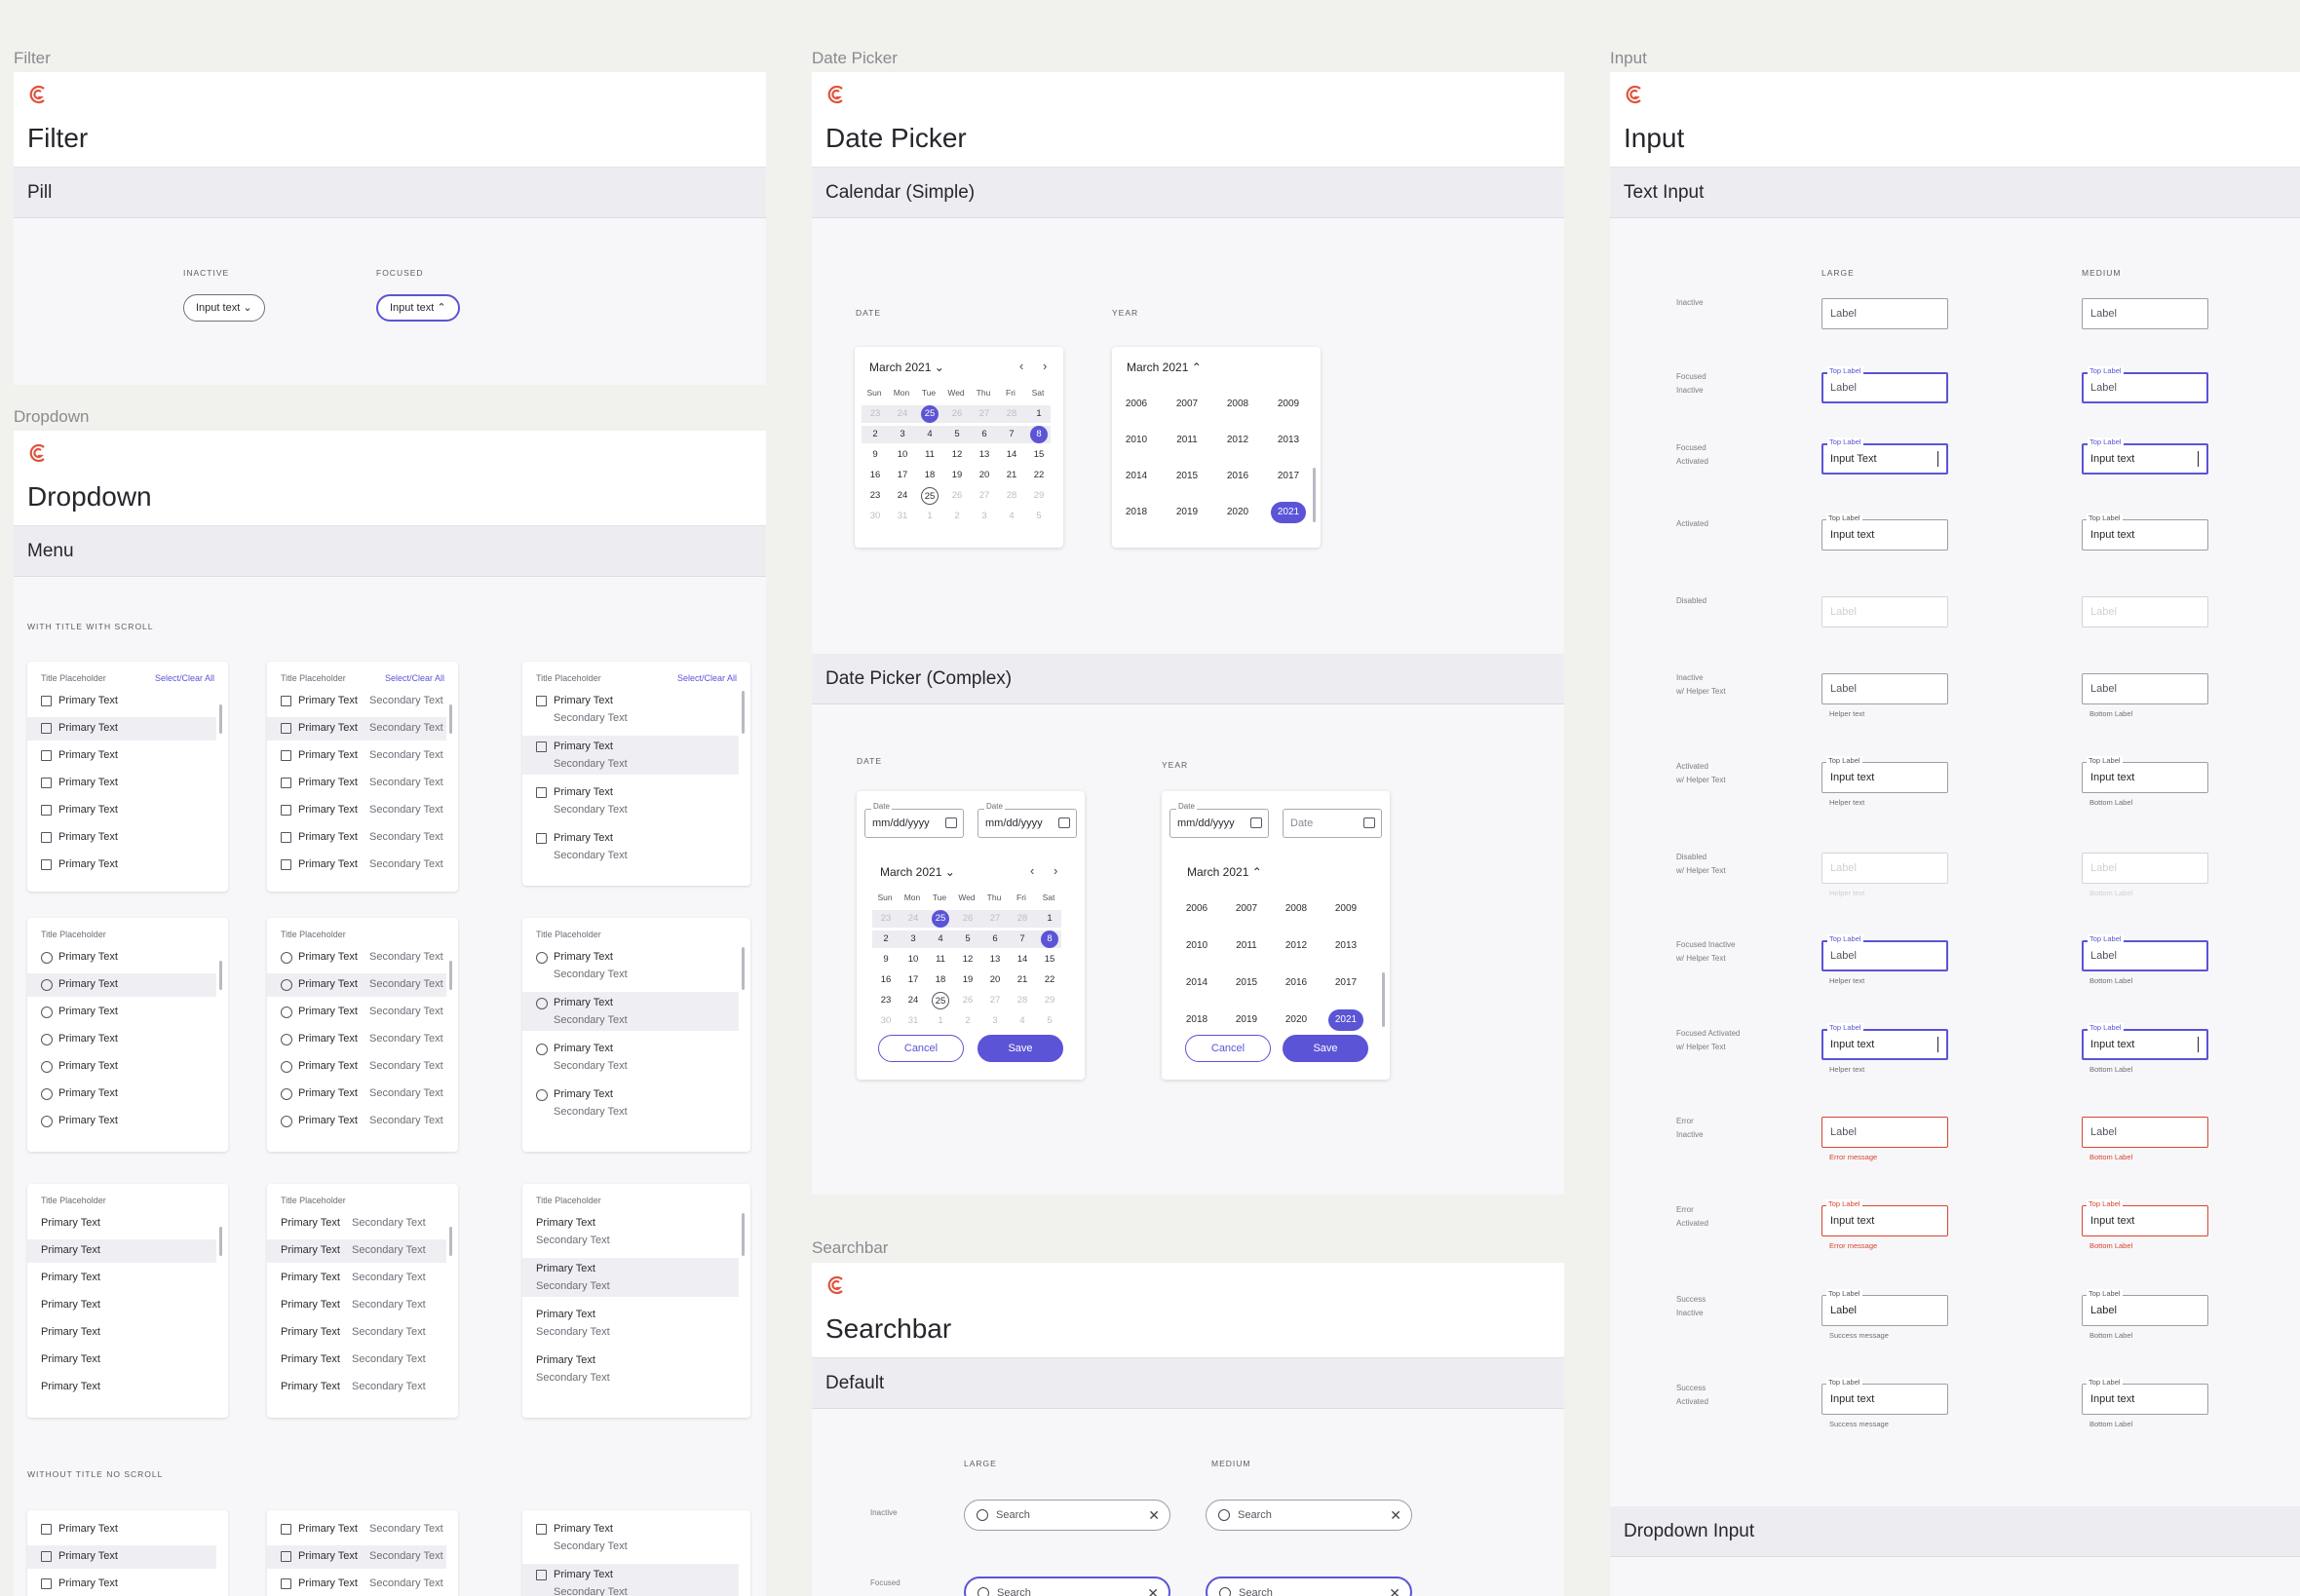 This screenshot has width=2300, height=1596. I want to click on calendar-day: 26, so click(957, 496).